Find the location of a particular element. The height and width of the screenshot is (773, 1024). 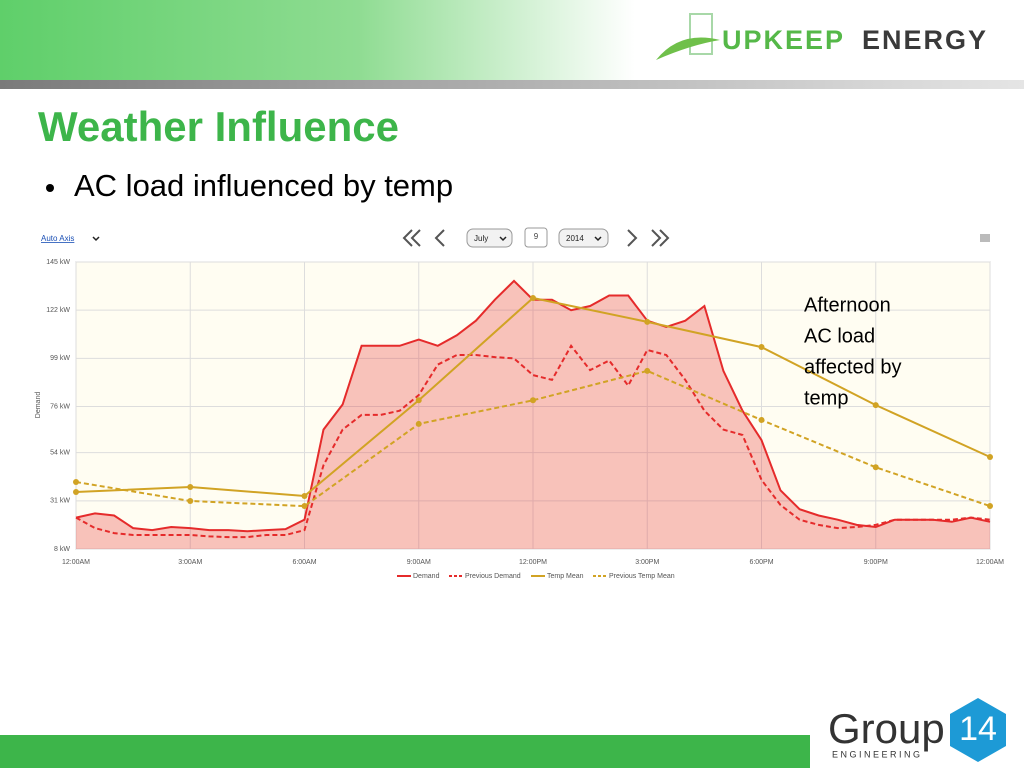

legend-label: Demand is located at coordinates (426, 576).